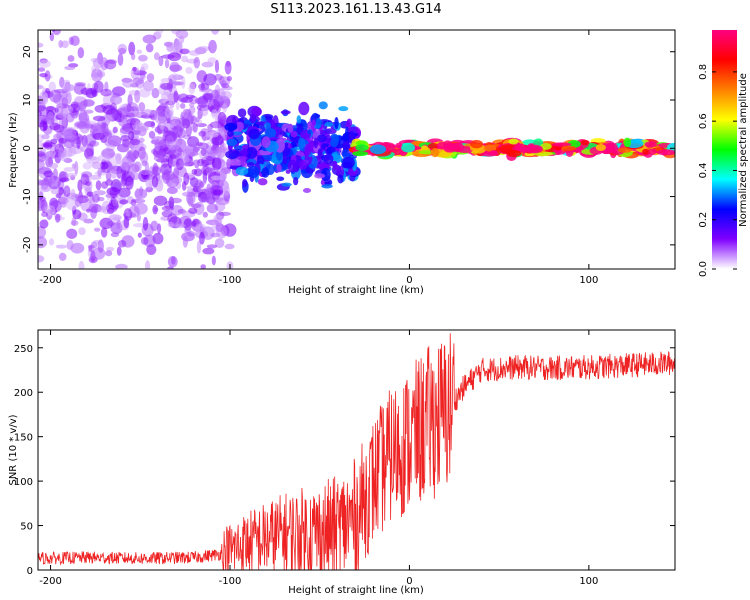 The height and width of the screenshot is (600, 750). Describe the element at coordinates (23, 393) in the screenshot. I see `y-tick-label: 200` at that location.